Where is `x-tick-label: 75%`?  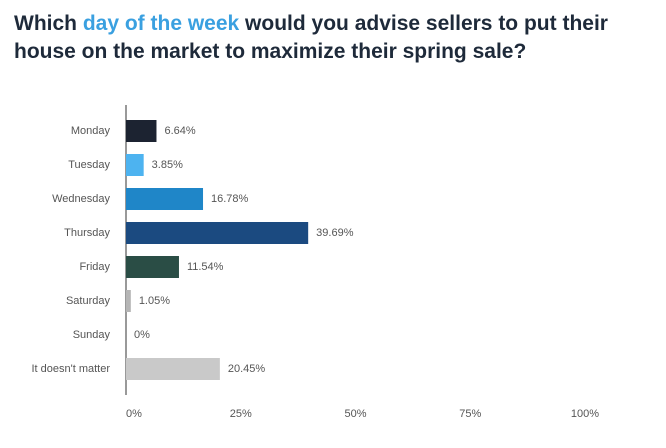 x-tick-label: 75% is located at coordinates (470, 414).